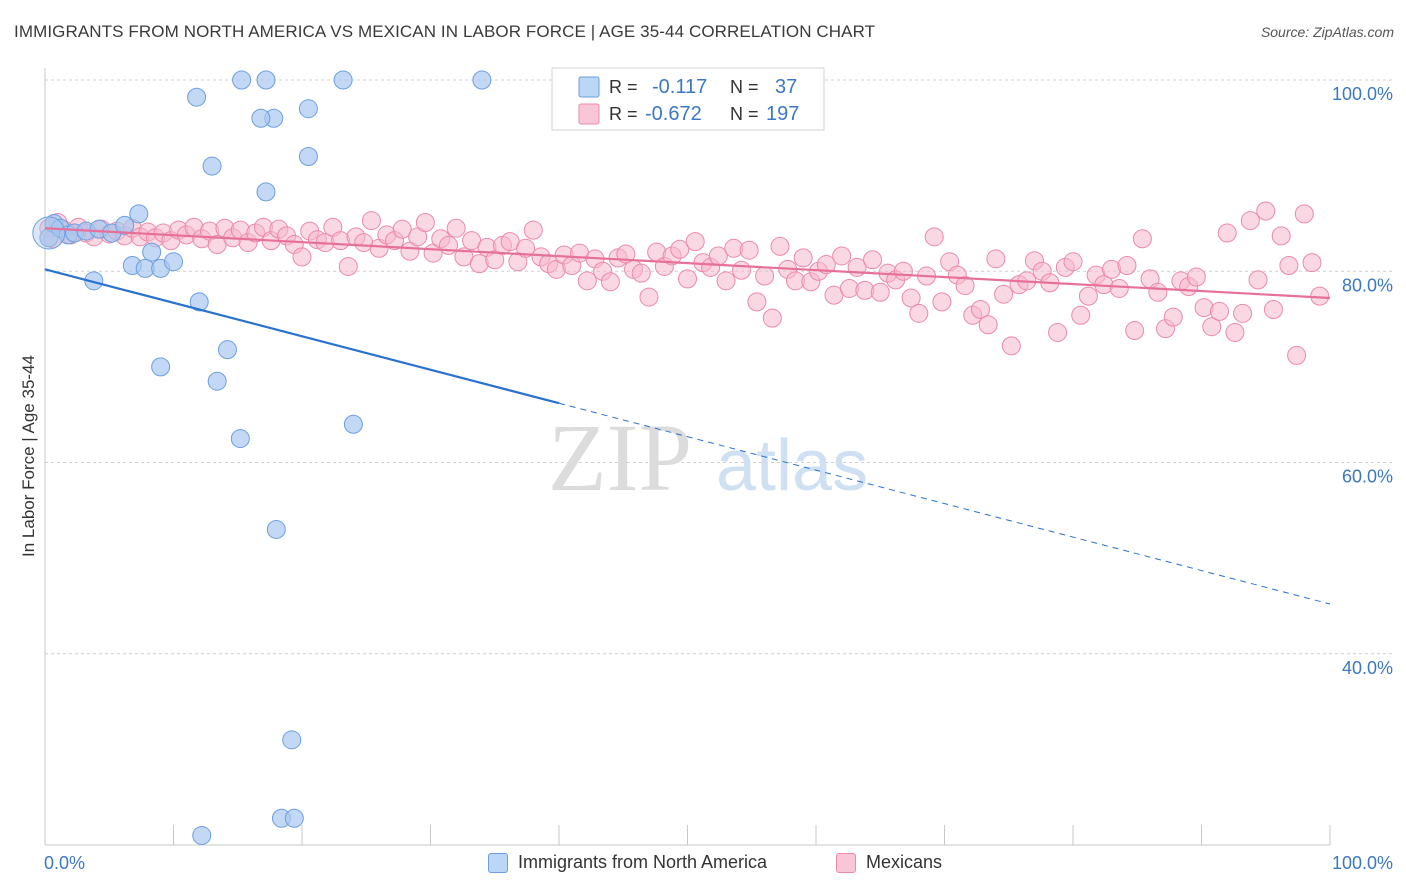  Describe the element at coordinates (673, 114) in the screenshot. I see `stats-r-value-pink: -0.672` at that location.